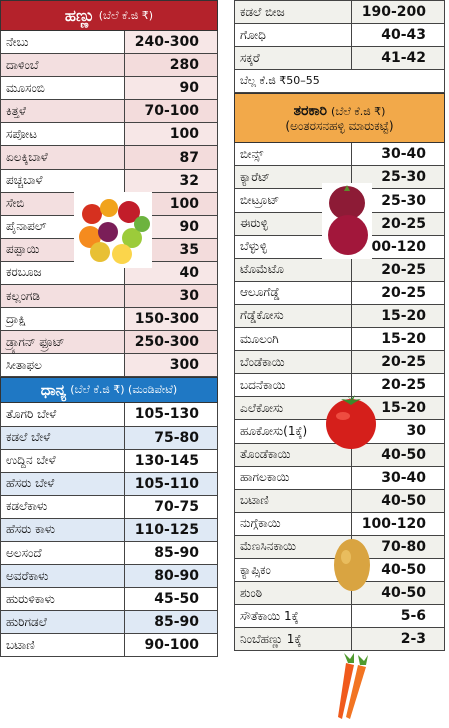 Image resolution: width=449 pixels, height=728 pixels. I want to click on vegetable-row: ಆಲೂಗೆಡ್ಡೆ 20-25, so click(339, 293).